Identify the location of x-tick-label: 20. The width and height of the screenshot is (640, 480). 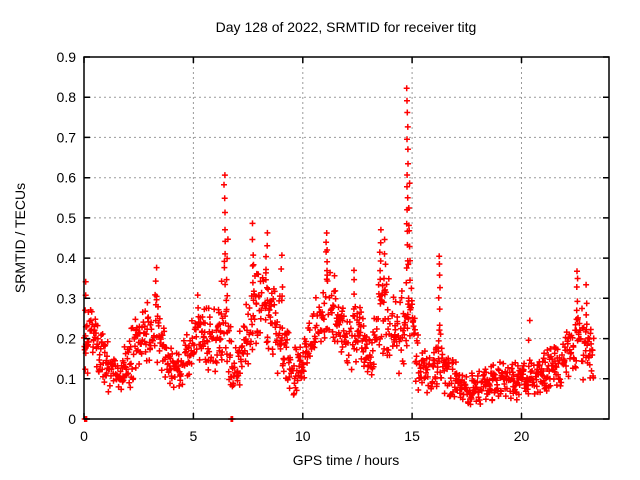
(522, 436).